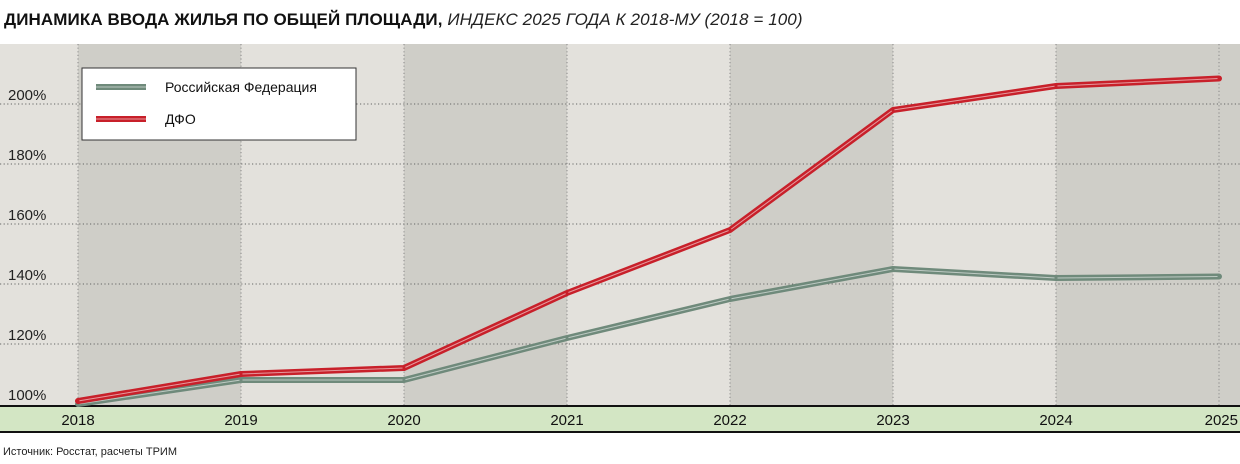 This screenshot has width=1240, height=464. I want to click on chart-title-subtitle: ИНДЕКС 2025 ГОДА К 2018-МУ (2018 = 100), so click(625, 19).